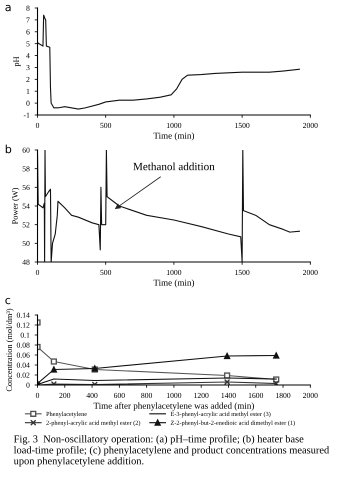 Image resolution: width=341 pixels, height=500 pixels. What do you see at coordinates (174, 406) in the screenshot?
I see `x-axis-title: Time after phenylacetylene was added (min)` at bounding box center [174, 406].